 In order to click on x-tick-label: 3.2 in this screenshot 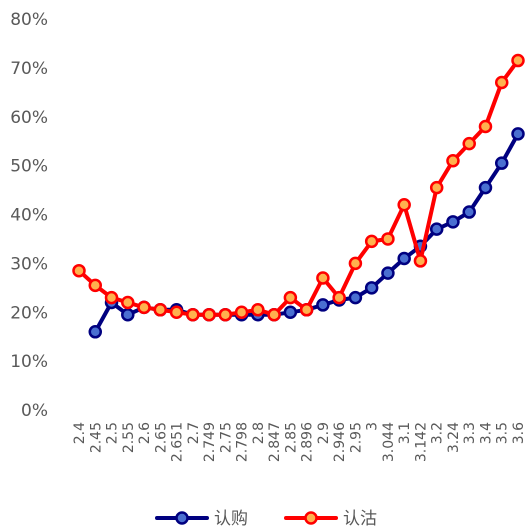, I will do `click(438, 433)`.